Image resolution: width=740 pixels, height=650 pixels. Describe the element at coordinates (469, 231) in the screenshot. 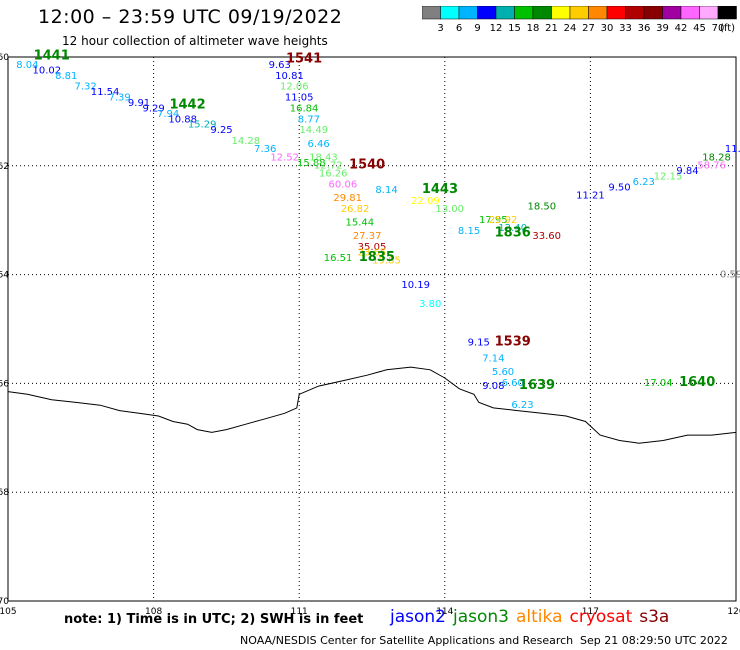

I see `wave-height-point: 8.15` at that location.